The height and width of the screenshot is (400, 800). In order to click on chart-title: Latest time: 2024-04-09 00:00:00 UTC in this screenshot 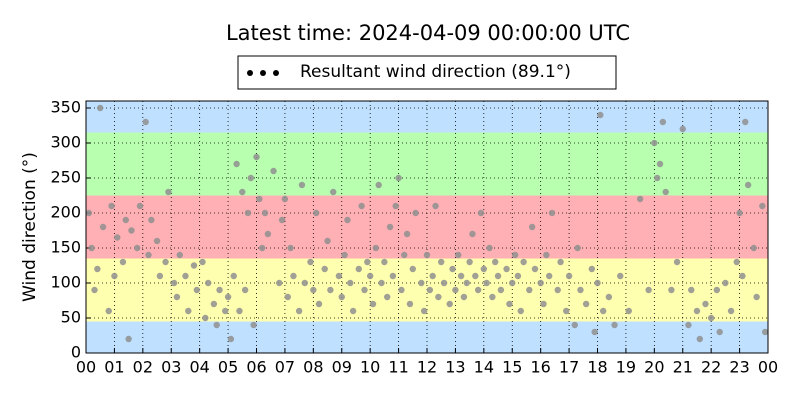, I will do `click(428, 33)`.